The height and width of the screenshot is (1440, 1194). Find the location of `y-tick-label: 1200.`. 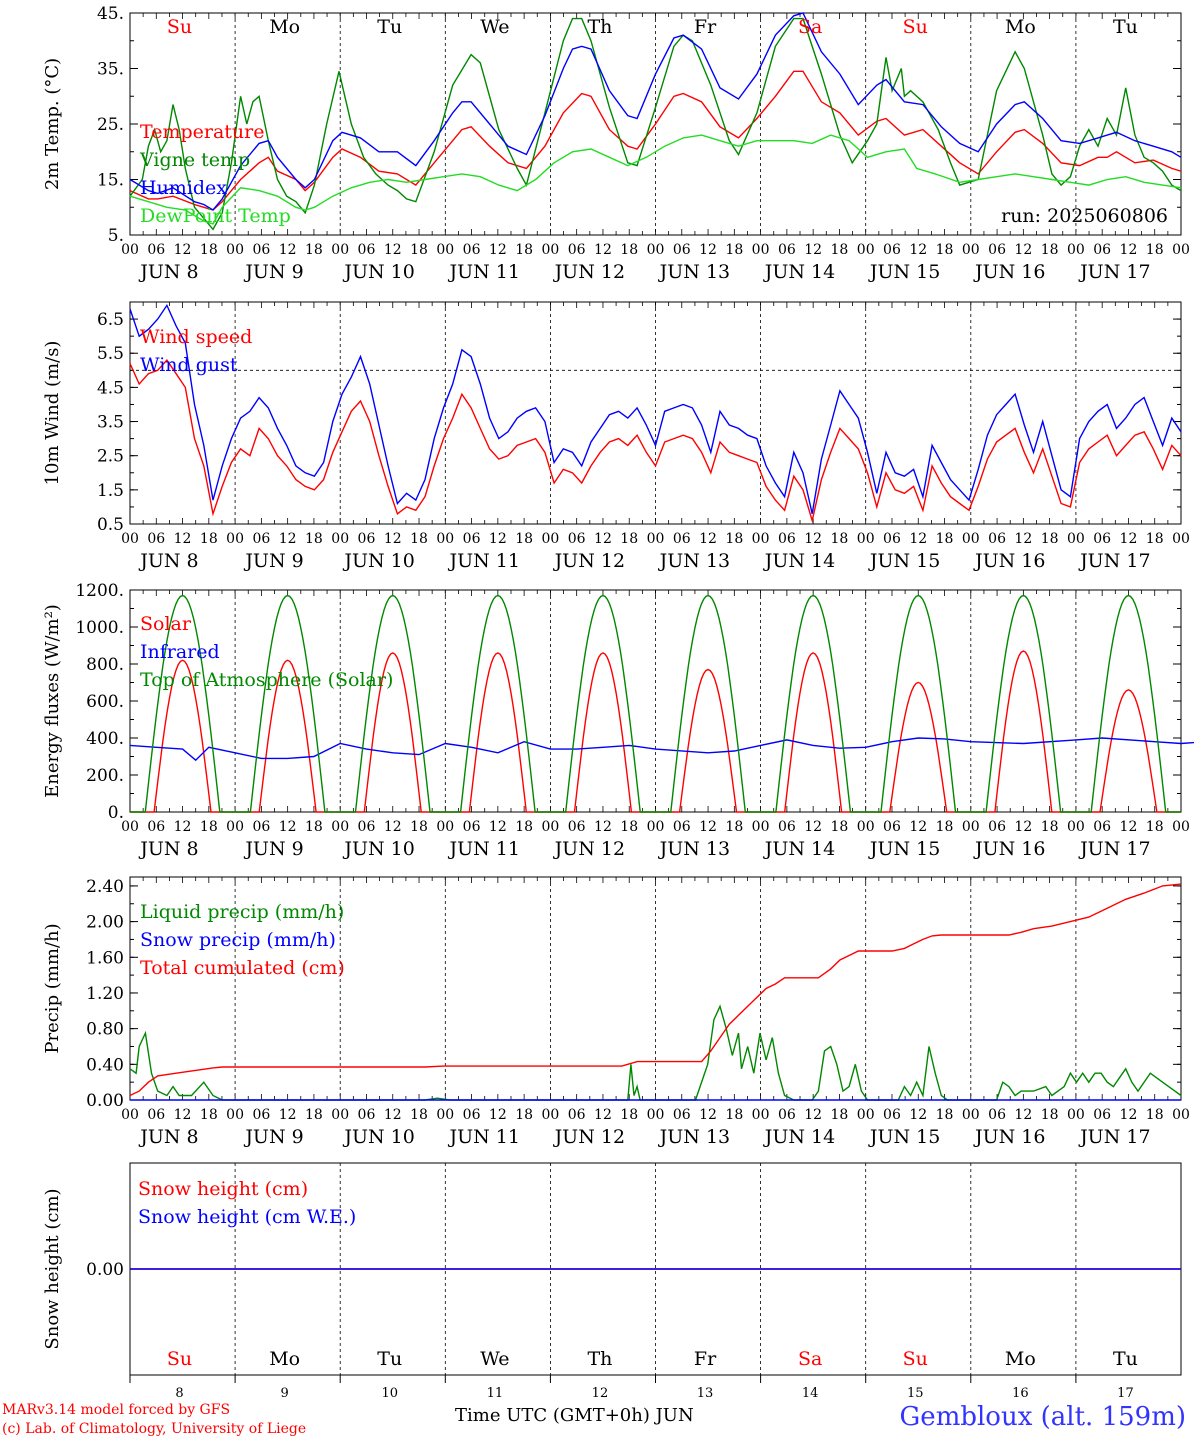

y-tick-label: 1200. is located at coordinates (99, 591).